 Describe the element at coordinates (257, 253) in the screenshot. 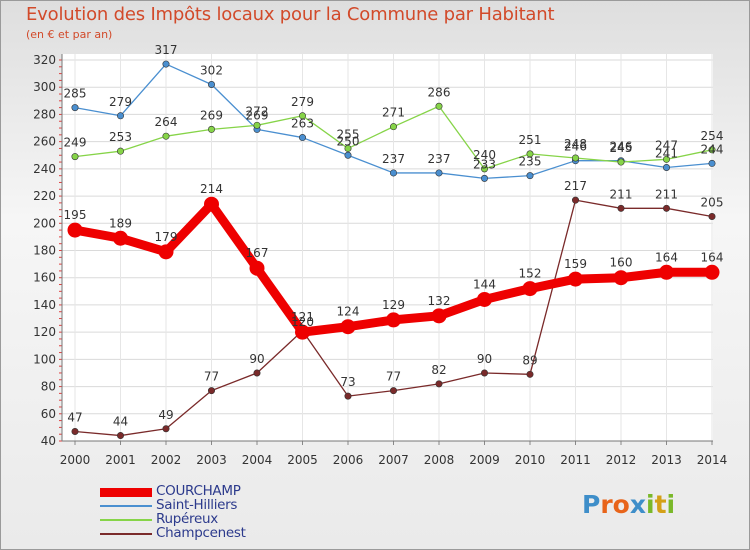

I see `data-label-courchamp: 167` at that location.